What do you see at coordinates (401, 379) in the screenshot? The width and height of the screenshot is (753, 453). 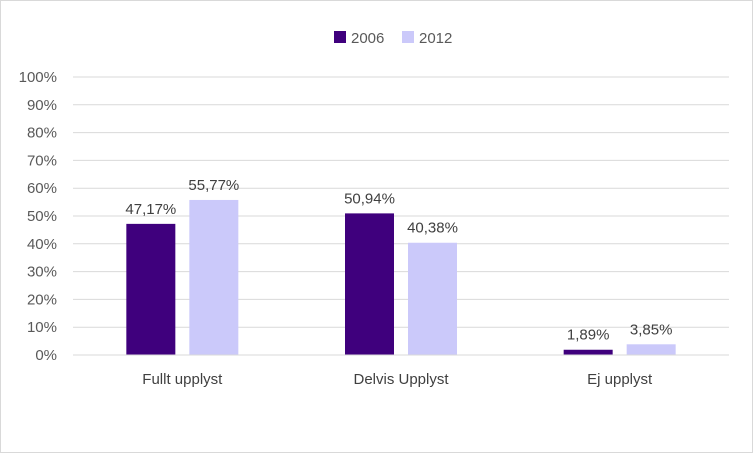 I see `x-category-label: Delvis Upplyst` at bounding box center [401, 379].